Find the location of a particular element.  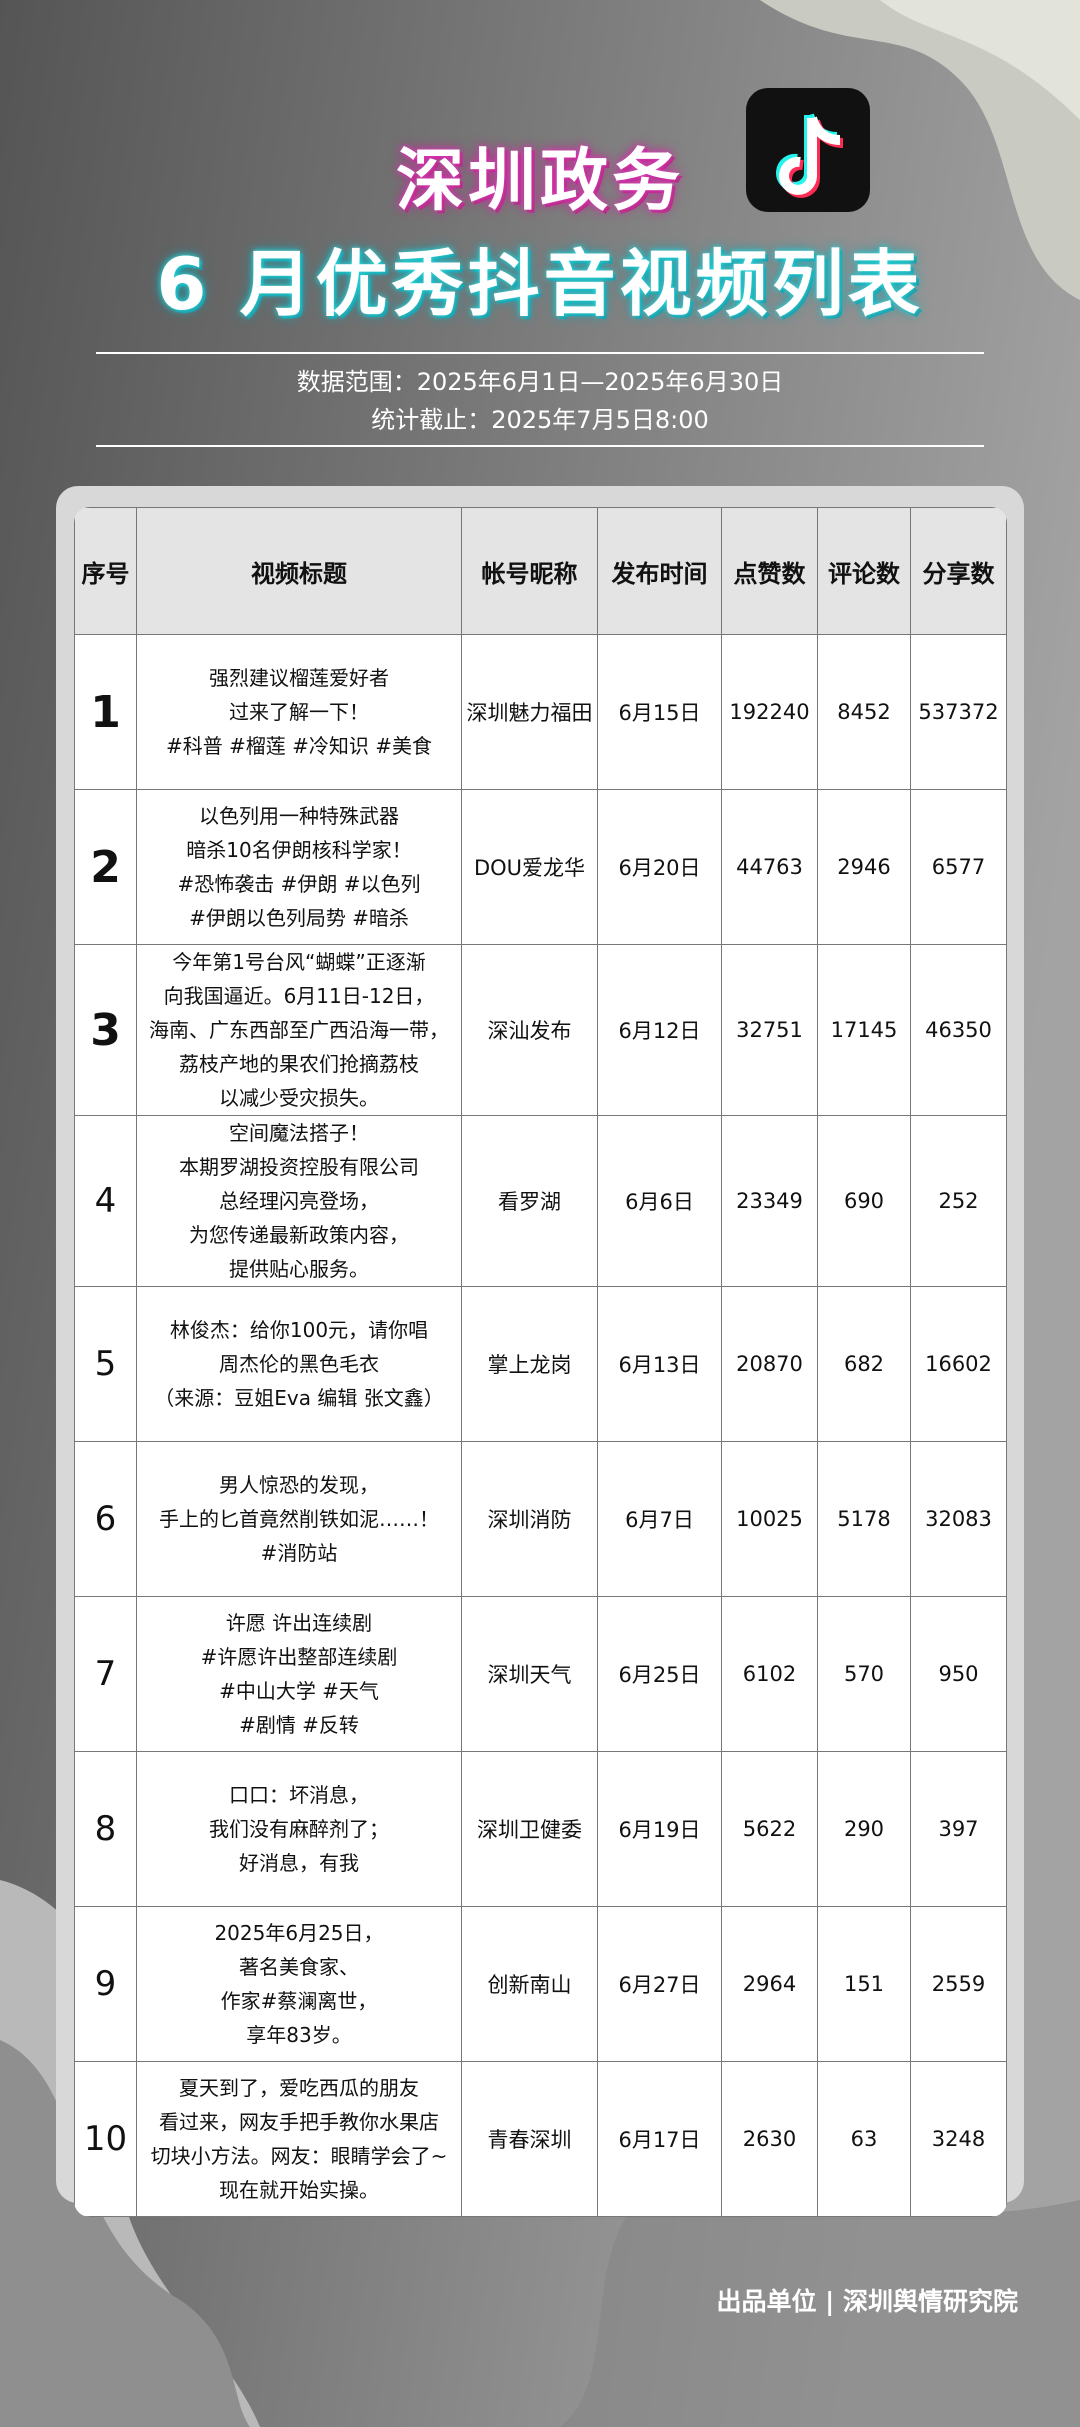

comments: 5178 is located at coordinates (864, 1519).